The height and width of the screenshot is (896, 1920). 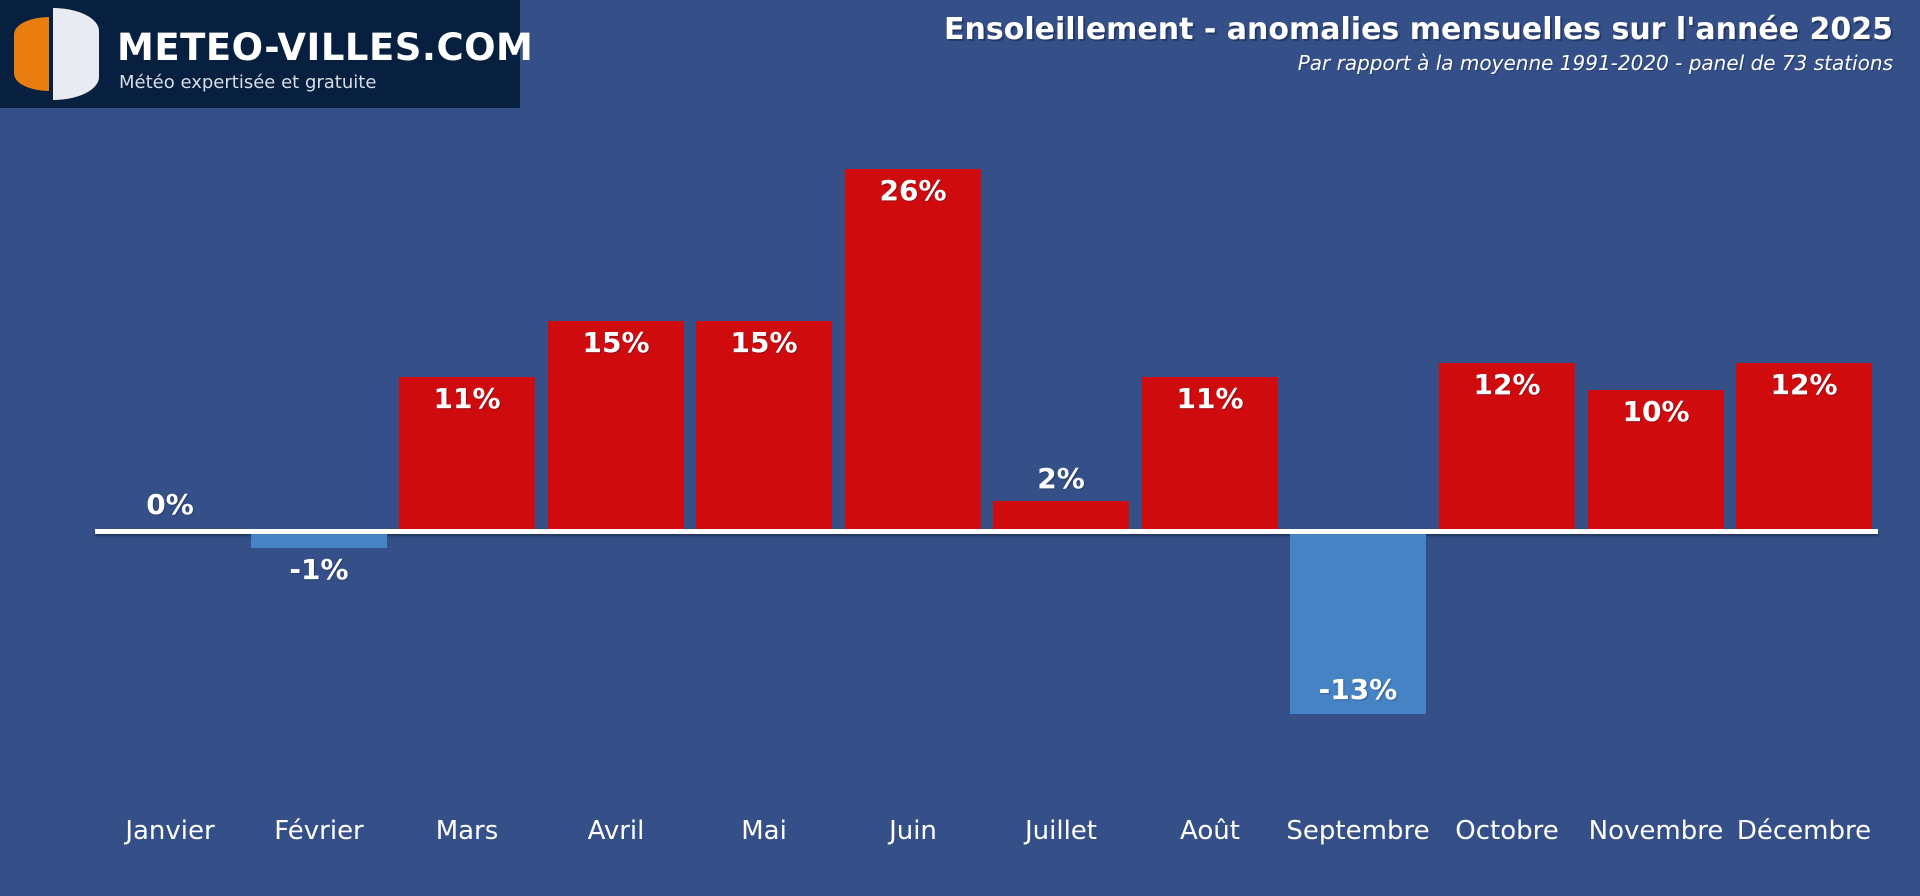 I want to click on bar-mars, so click(x=467, y=453).